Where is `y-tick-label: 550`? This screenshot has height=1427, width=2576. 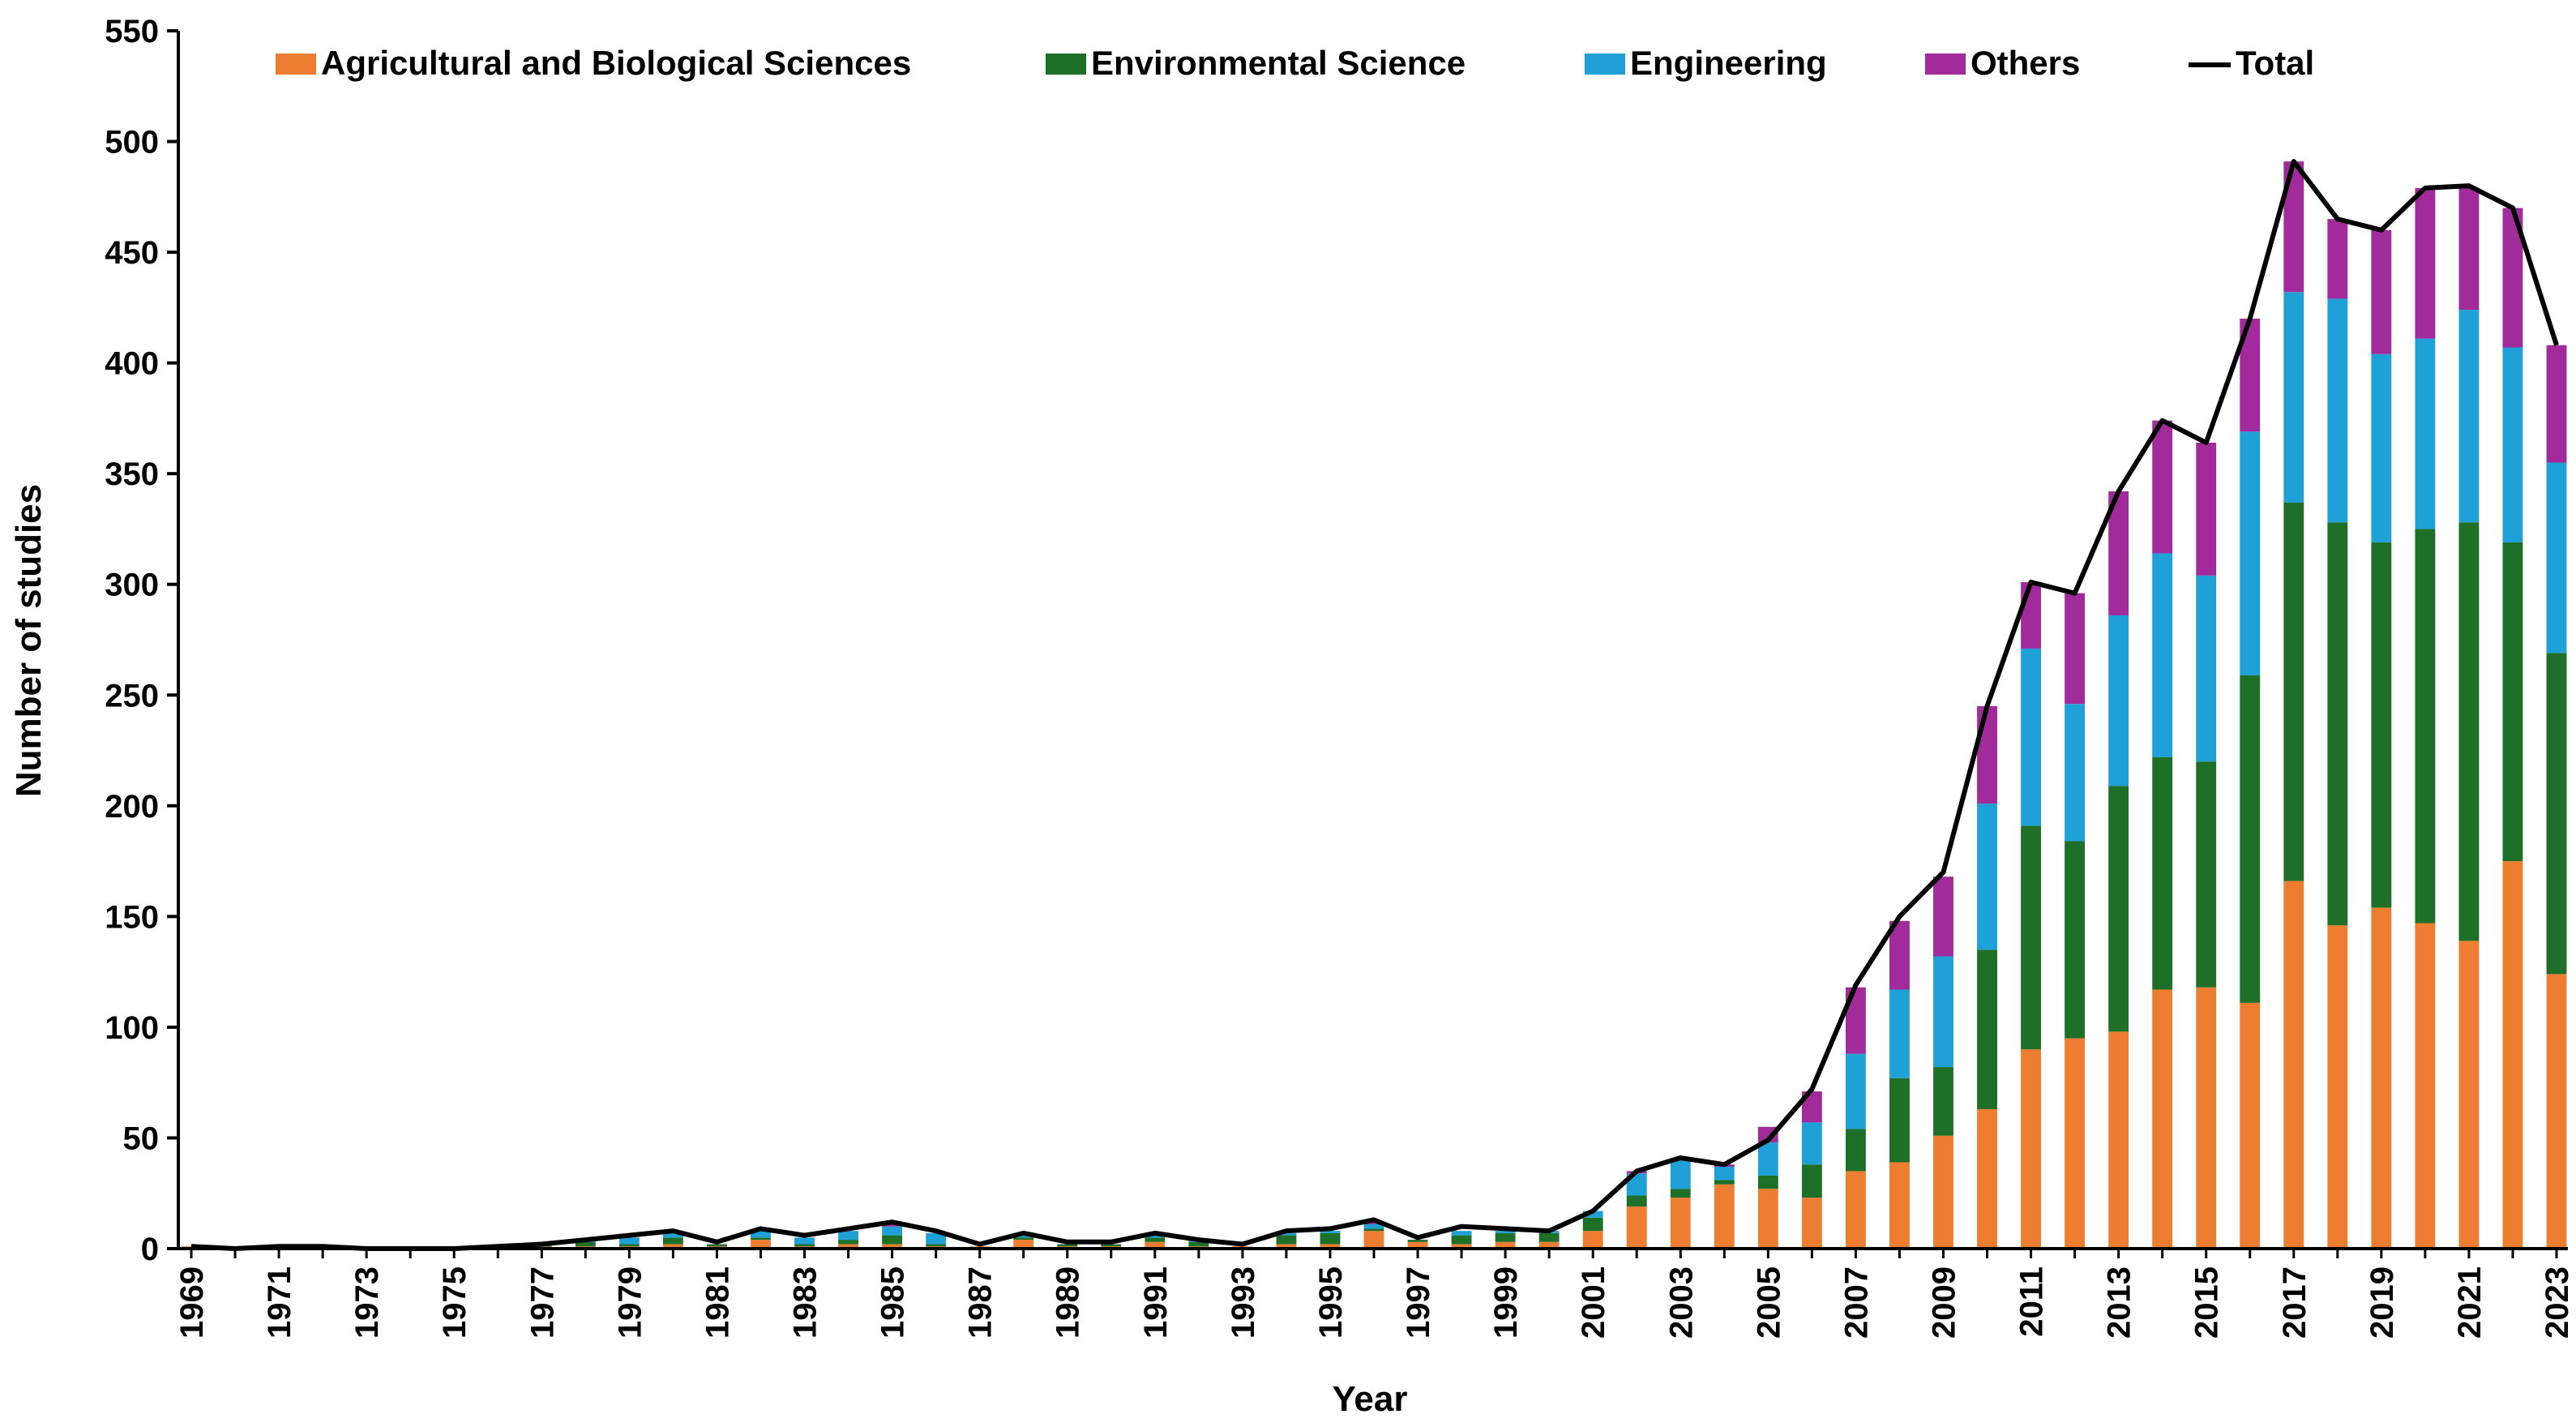
y-tick-label: 550 is located at coordinates (132, 31).